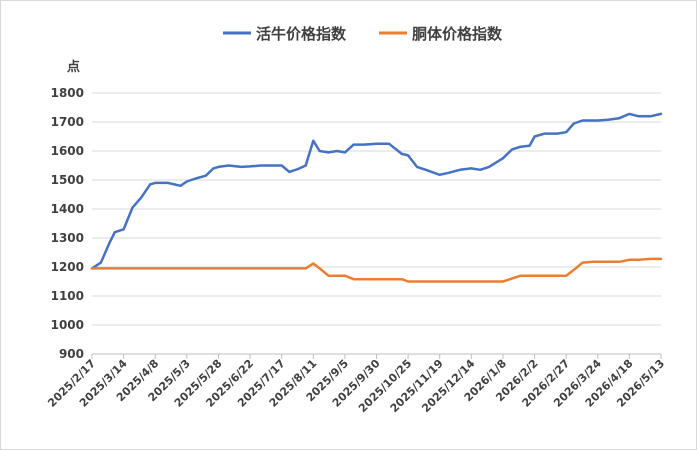 This screenshot has height=451, width=697. I want to click on y-tick-label: 1100, so click(67, 296).